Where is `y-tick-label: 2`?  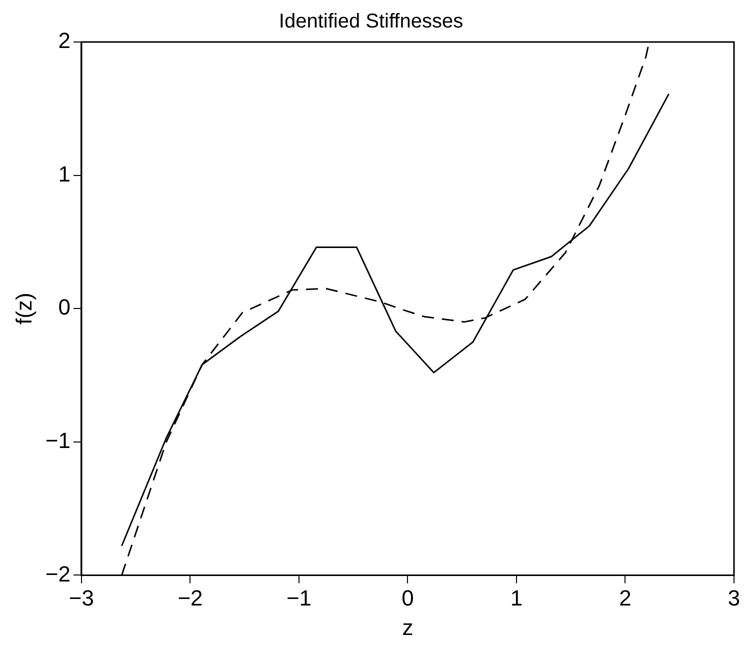
y-tick-label: 2 is located at coordinates (64, 41).